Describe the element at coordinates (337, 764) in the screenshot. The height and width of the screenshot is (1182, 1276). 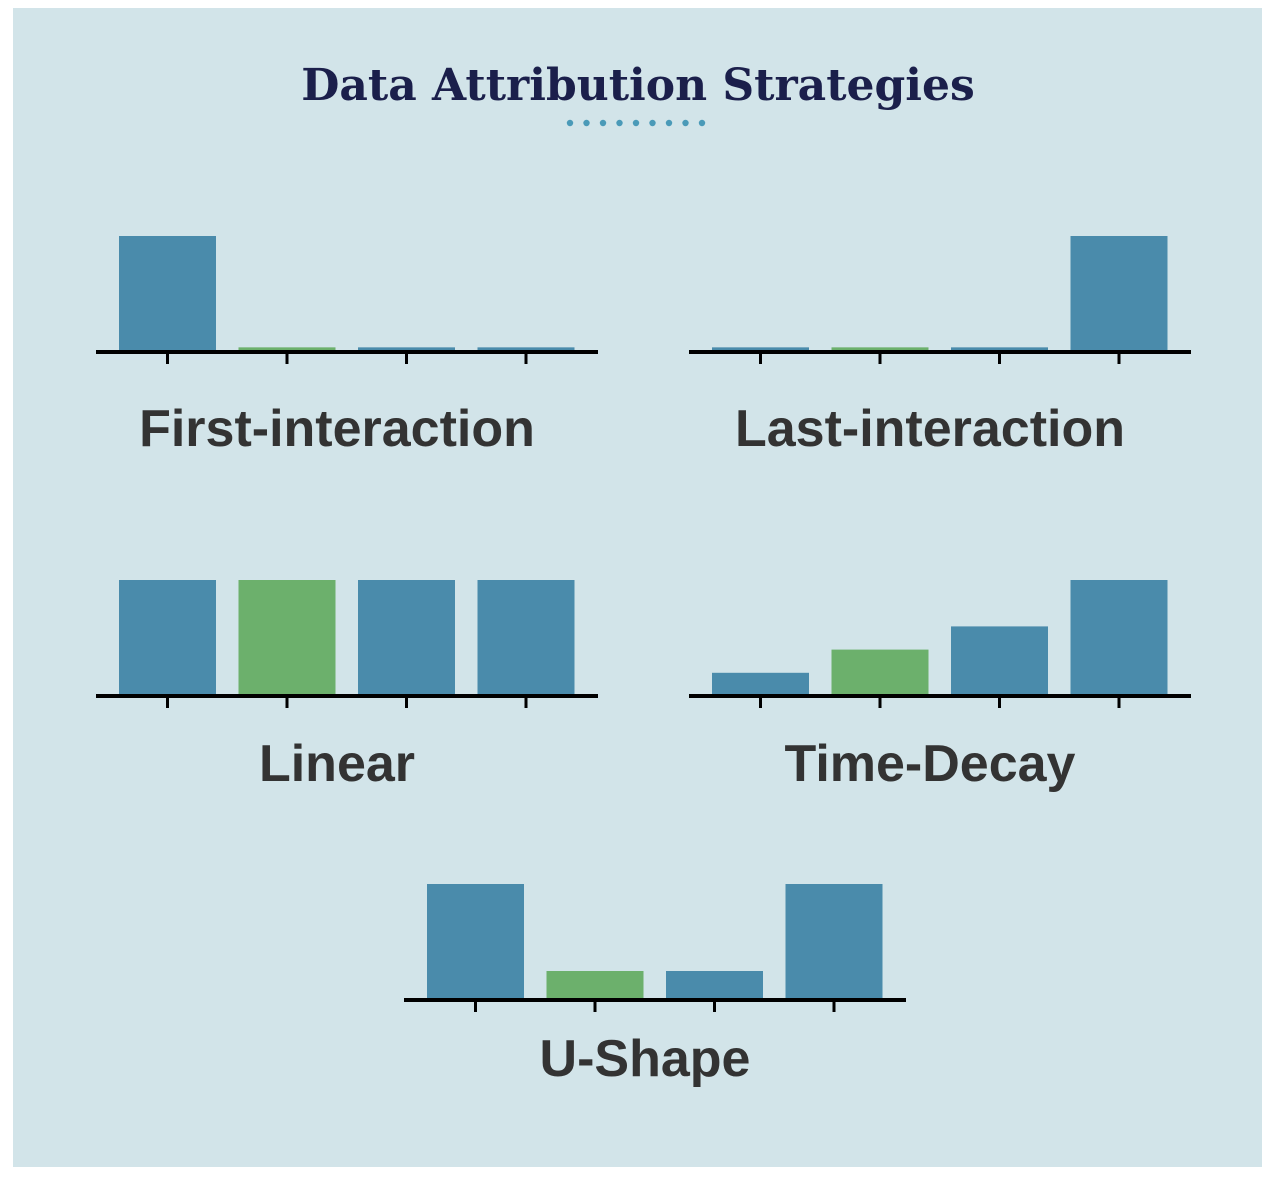
I see `chart-label: Linear` at that location.